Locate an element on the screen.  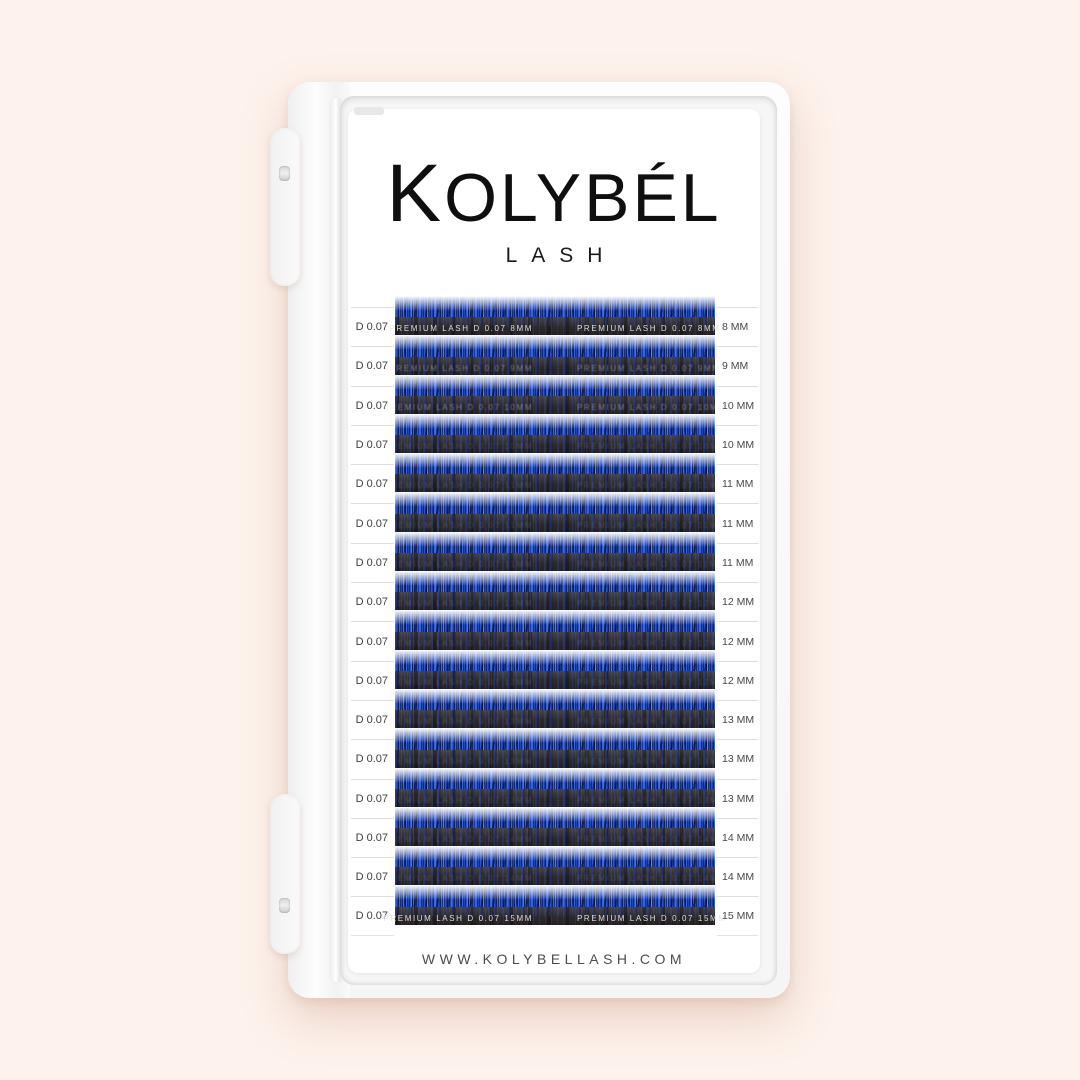
length-label: 15 MM is located at coordinates (737, 916).